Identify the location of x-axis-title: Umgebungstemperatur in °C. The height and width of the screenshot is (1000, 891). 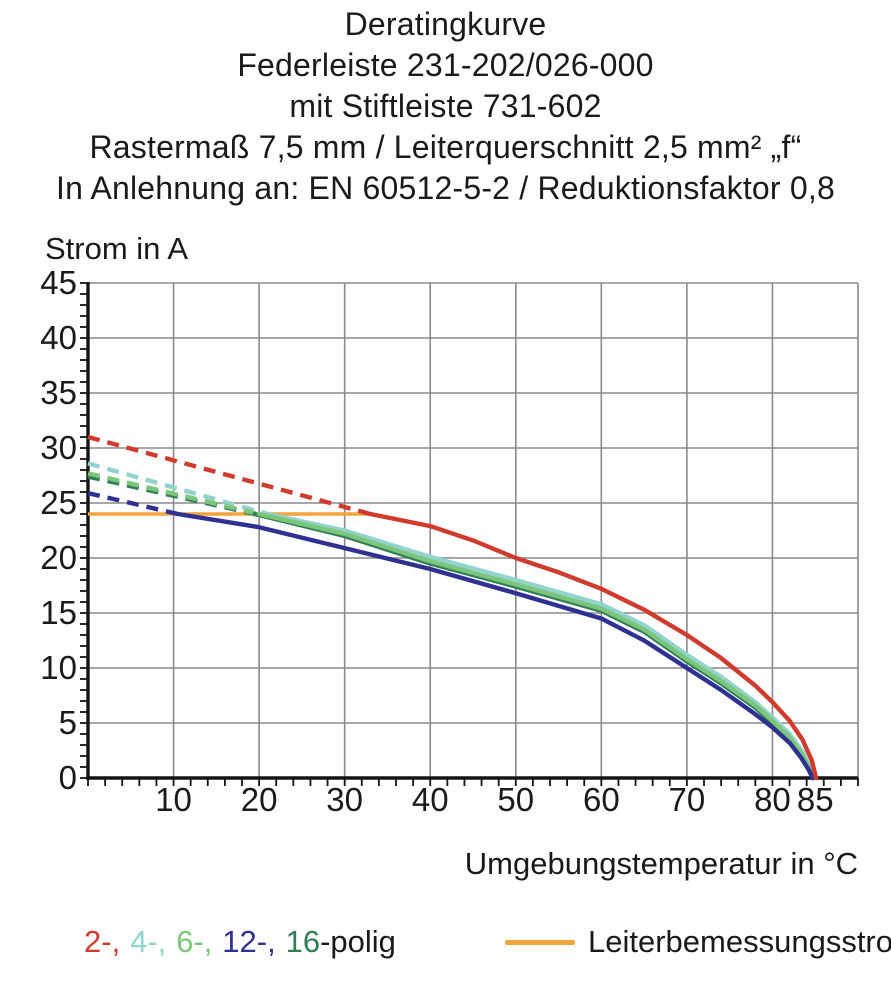
(661, 863).